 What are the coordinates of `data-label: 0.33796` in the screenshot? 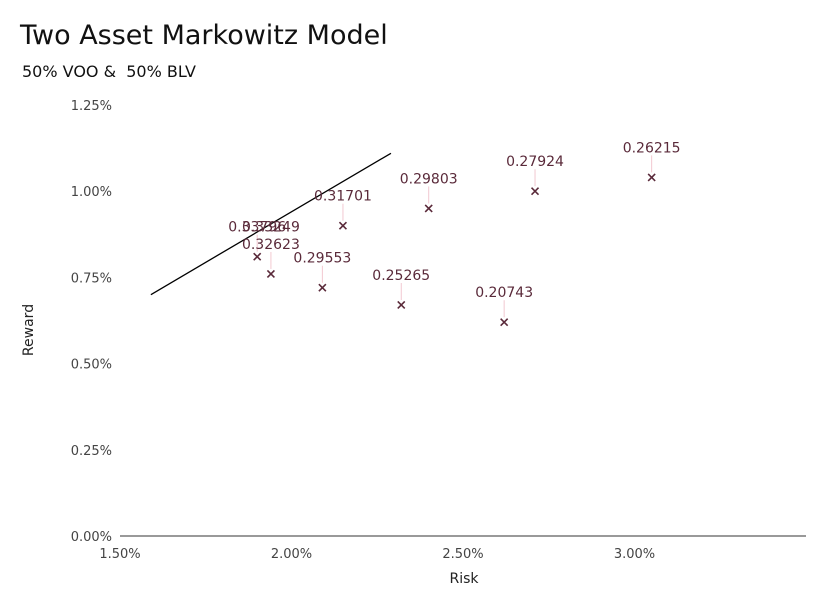 It's located at (257, 228).